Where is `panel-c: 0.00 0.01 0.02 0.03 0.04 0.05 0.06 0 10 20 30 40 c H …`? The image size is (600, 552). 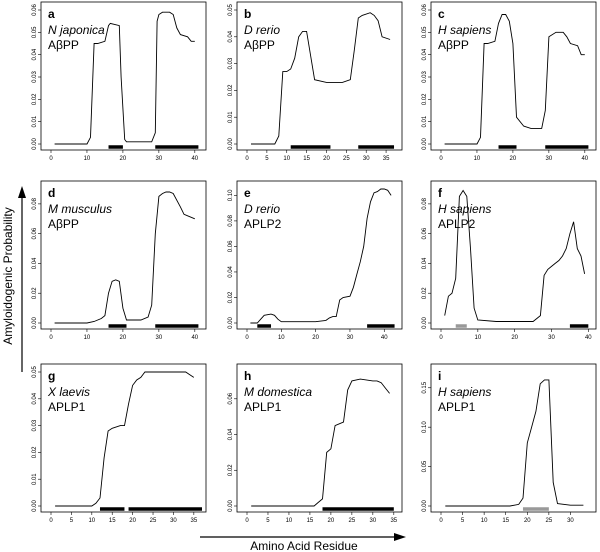 panel-c: 0.00 0.01 0.02 0.03 0.04 0.05 0.06 0 10 20 30 40 c H … is located at coordinates (509, 81).